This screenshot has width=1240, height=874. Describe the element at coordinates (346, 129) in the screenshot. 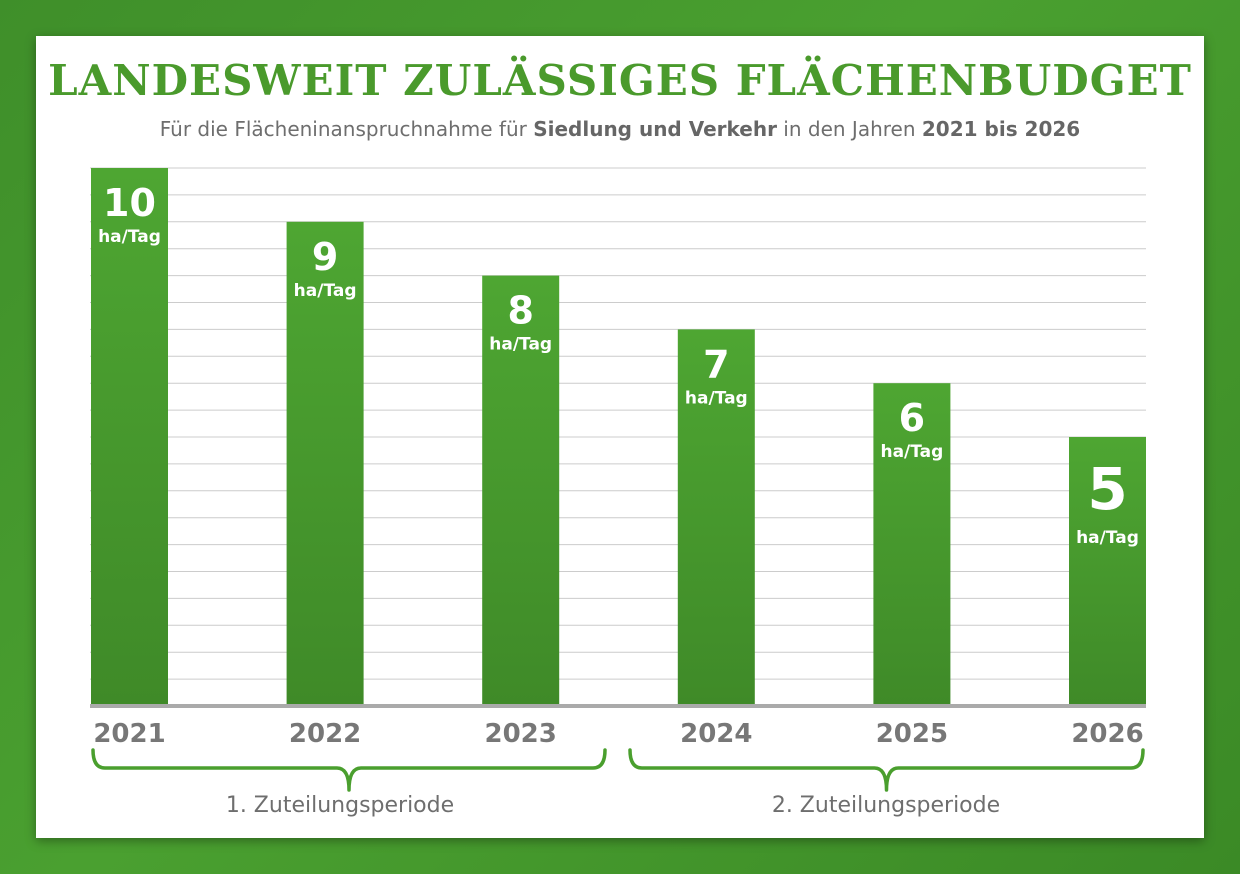

I see `subtitle-text-1: Für die Flächeninanspruchnahme für` at that location.